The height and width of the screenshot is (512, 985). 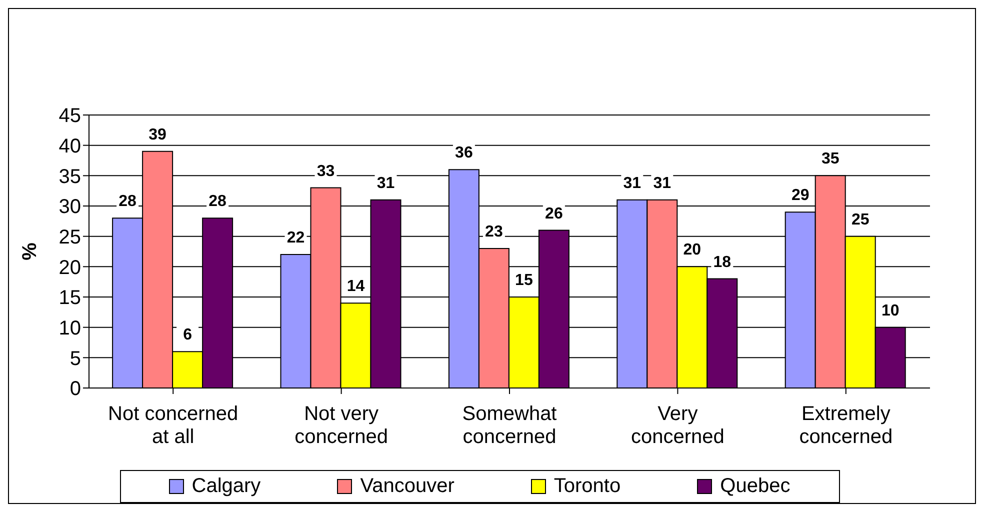 What do you see at coordinates (157, 135) in the screenshot?
I see `data-label: 39` at bounding box center [157, 135].